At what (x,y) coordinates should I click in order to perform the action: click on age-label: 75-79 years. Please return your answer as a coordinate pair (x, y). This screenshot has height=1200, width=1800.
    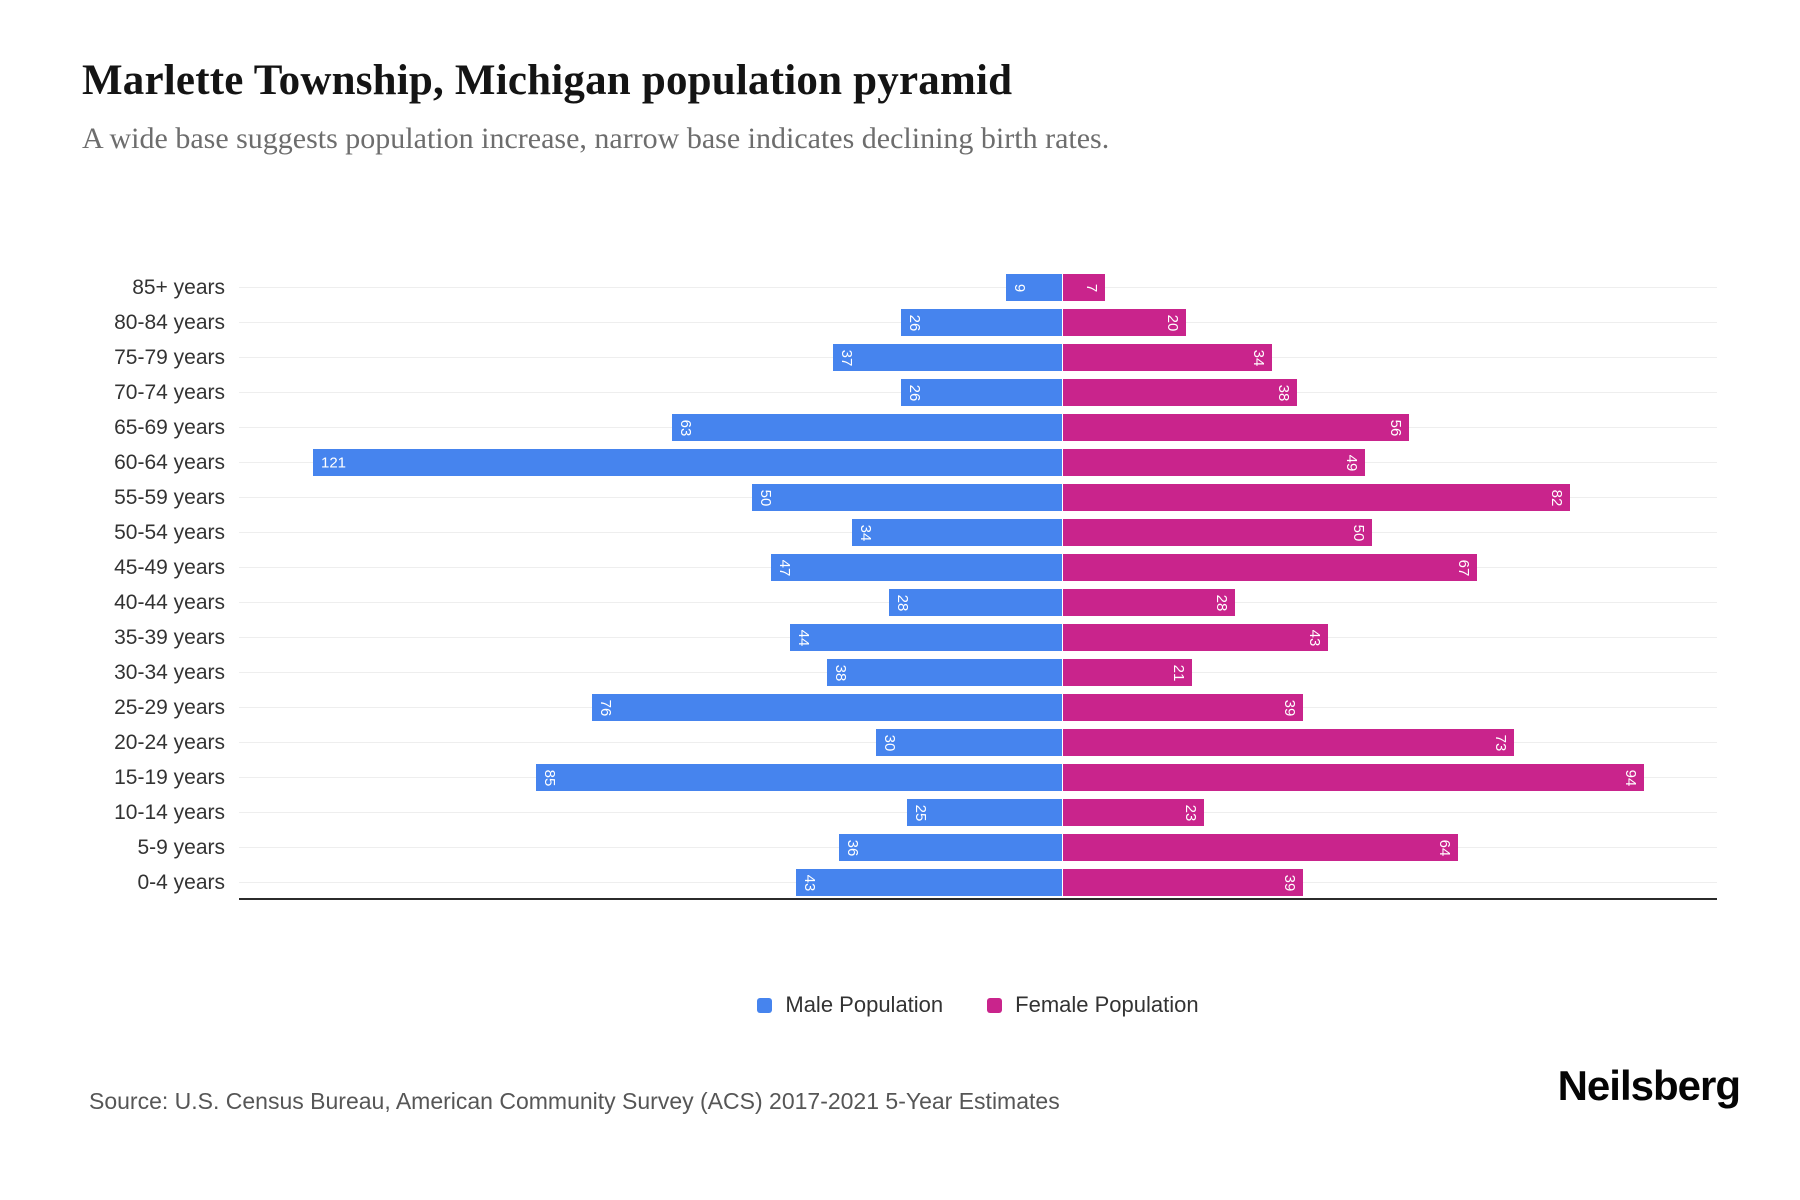
    Looking at the image, I should click on (169, 357).